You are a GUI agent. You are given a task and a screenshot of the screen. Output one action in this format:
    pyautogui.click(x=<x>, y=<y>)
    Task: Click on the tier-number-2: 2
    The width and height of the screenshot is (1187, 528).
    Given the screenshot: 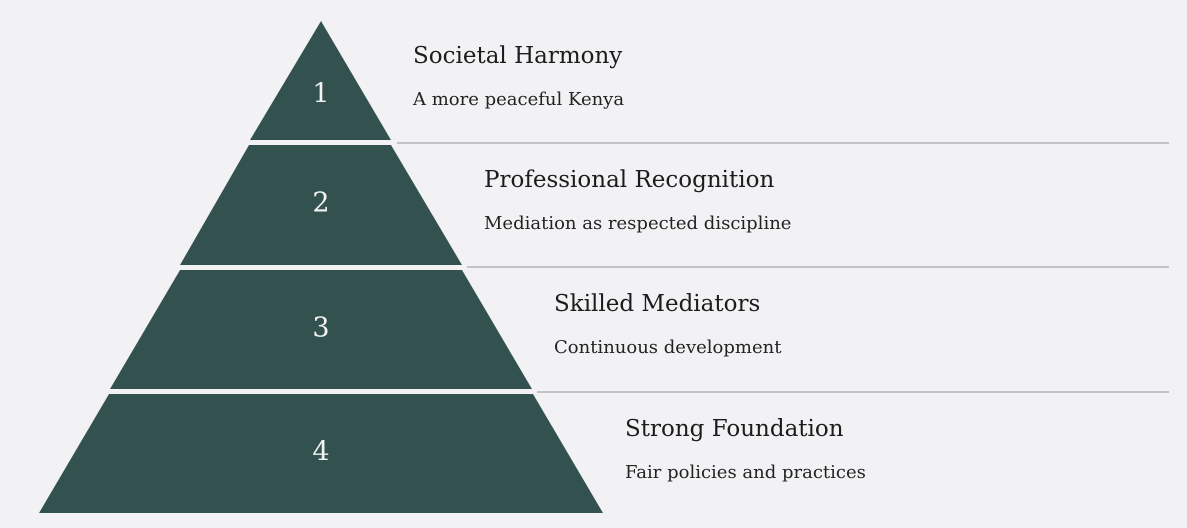 What is the action you would take?
    pyautogui.click(x=320, y=203)
    